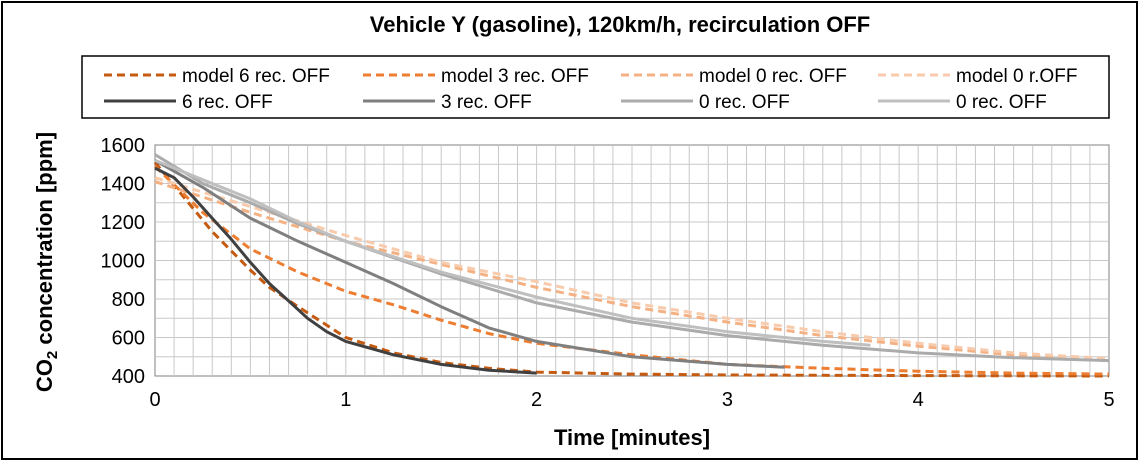  I want to click on x-tick-label: 3, so click(727, 400).